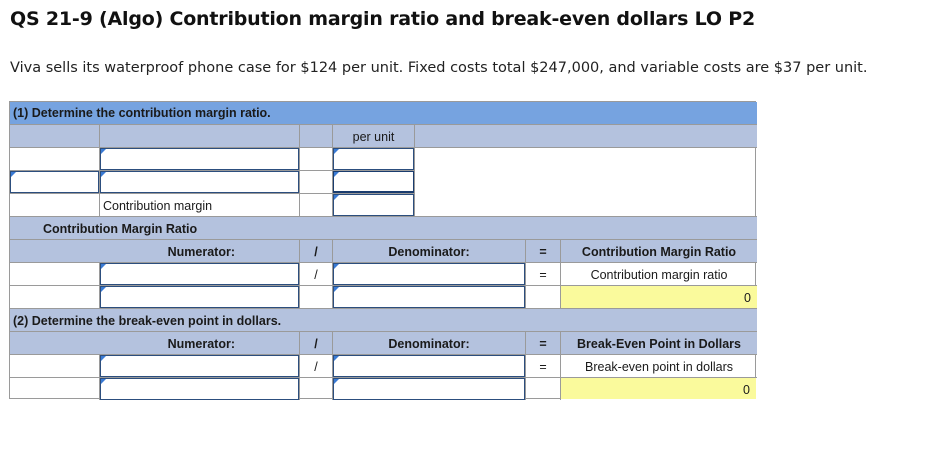 Image resolution: width=949 pixels, height=465 pixels. Describe the element at coordinates (659, 344) in the screenshot. I see `bep-result-header: Break-Even Point in Dollars` at that location.